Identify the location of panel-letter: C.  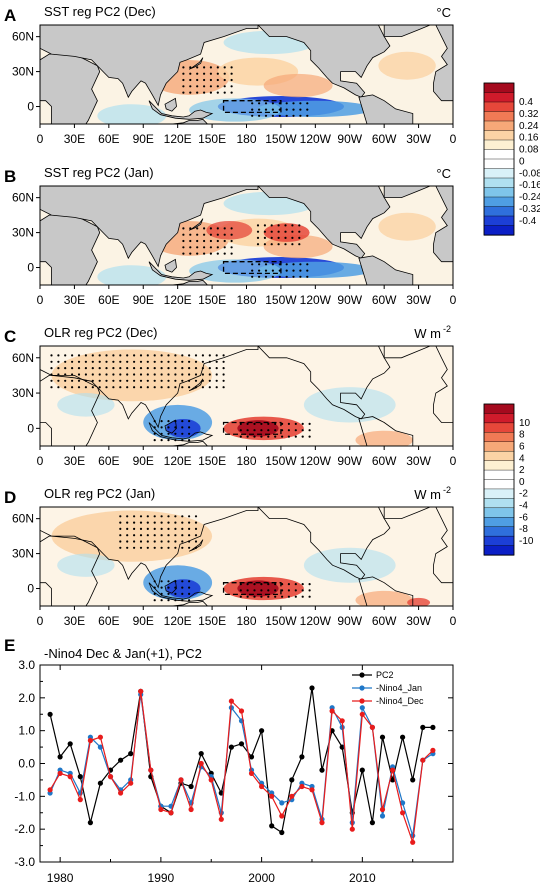
(10, 336).